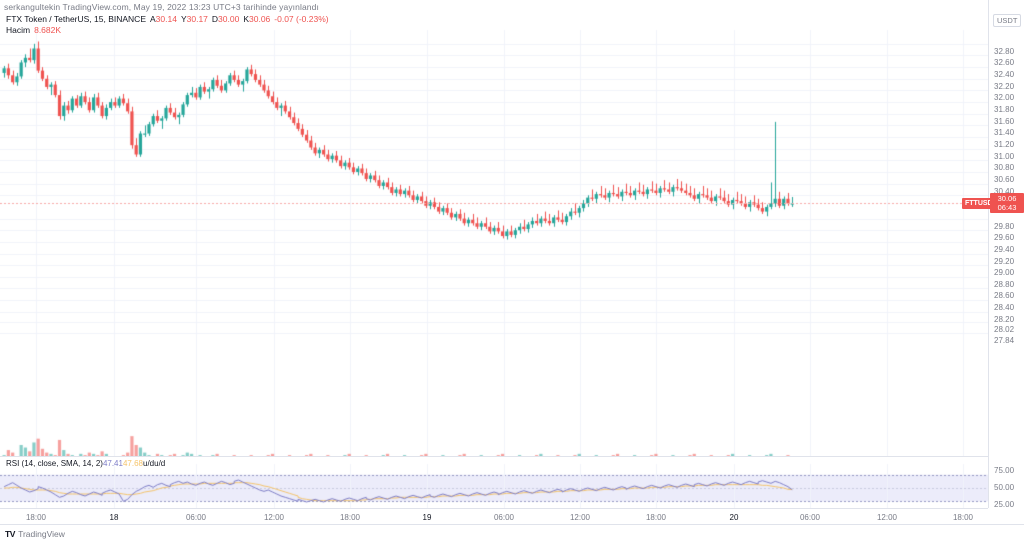 Image resolution: width=1024 pixels, height=543 pixels. What do you see at coordinates (1004, 340) in the screenshot?
I see `price-axis-tick: 27.84` at bounding box center [1004, 340].